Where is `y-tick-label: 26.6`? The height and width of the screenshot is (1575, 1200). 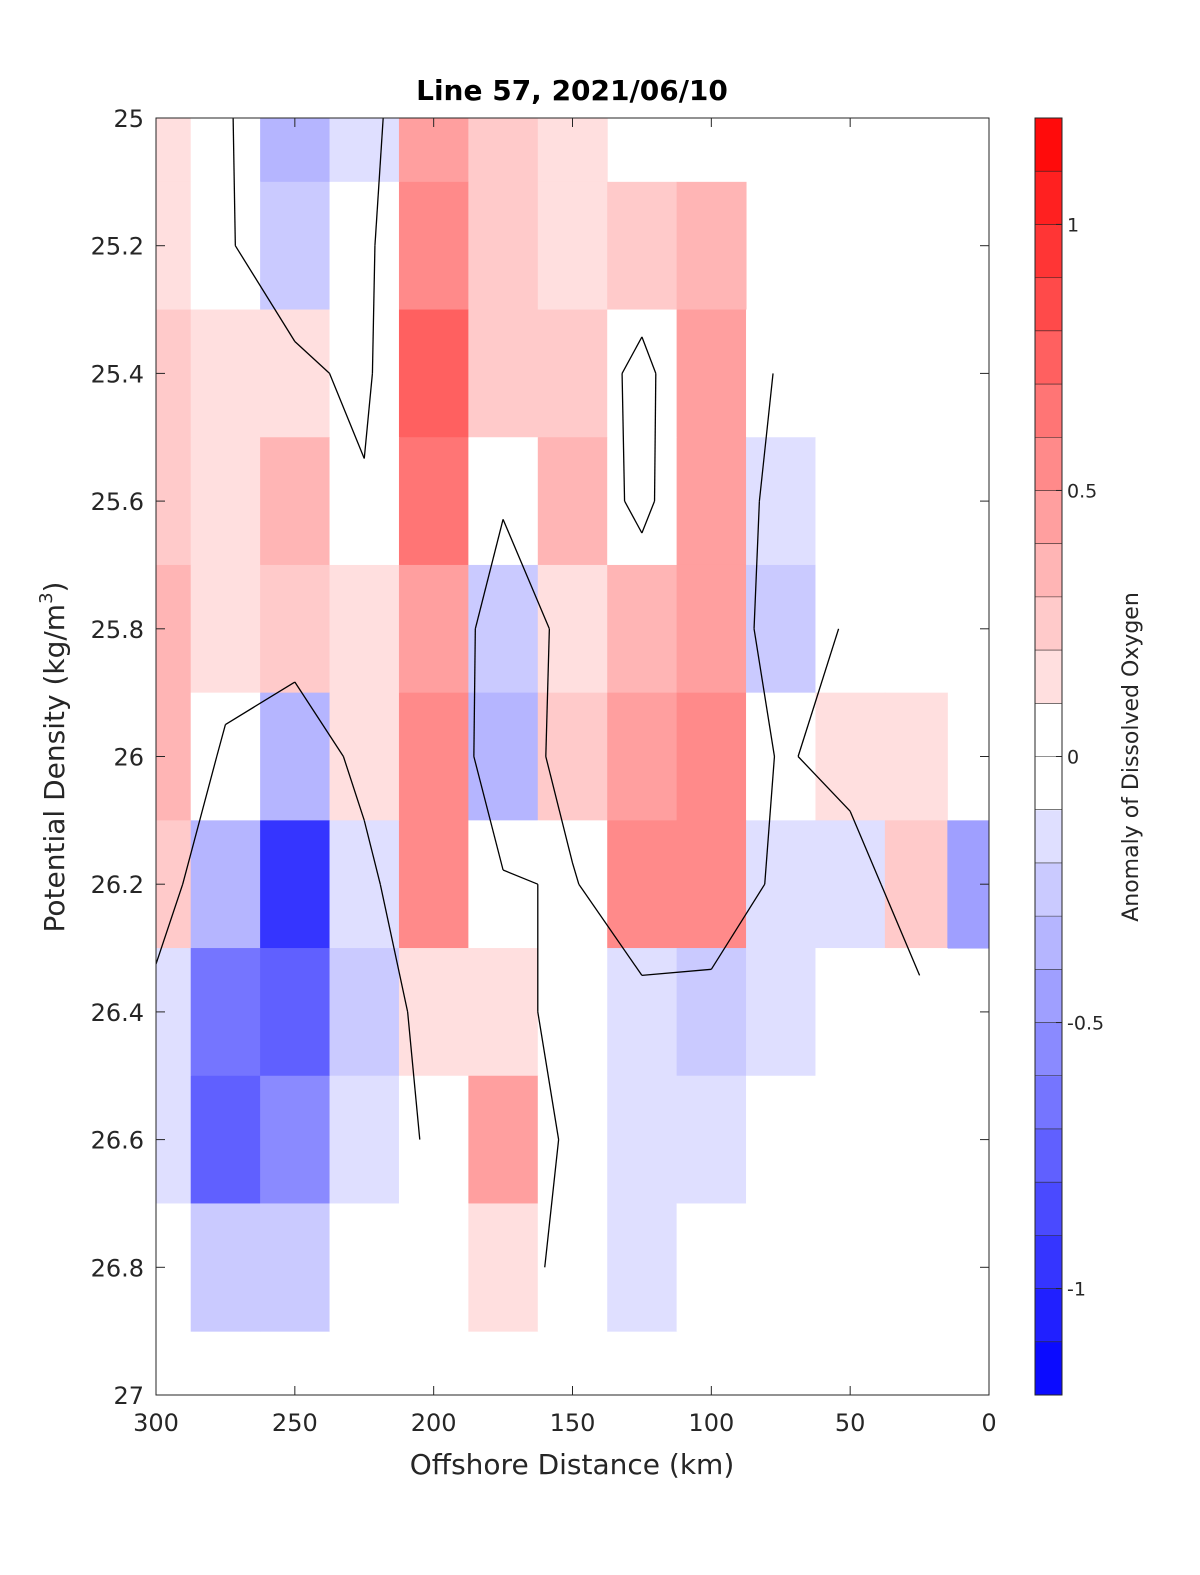 y-tick-label: 26.6 is located at coordinates (117, 1141).